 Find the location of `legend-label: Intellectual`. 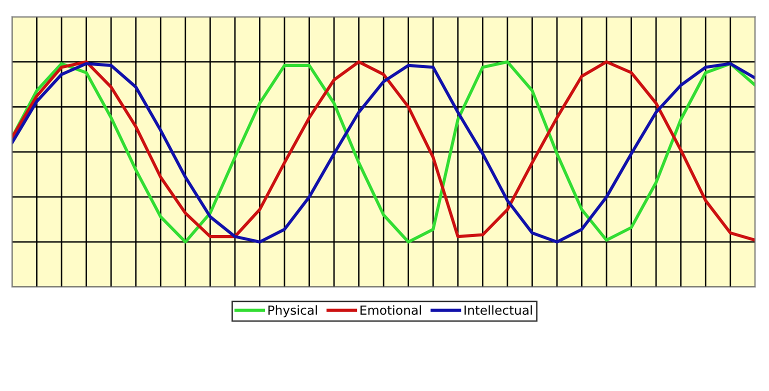

legend-label: Intellectual is located at coordinates (498, 310).